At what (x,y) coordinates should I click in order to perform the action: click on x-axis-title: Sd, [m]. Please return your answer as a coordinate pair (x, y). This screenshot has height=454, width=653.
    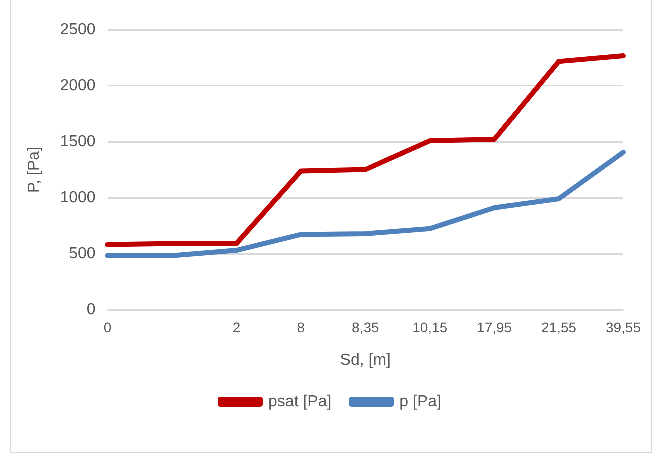
    Looking at the image, I should click on (365, 360).